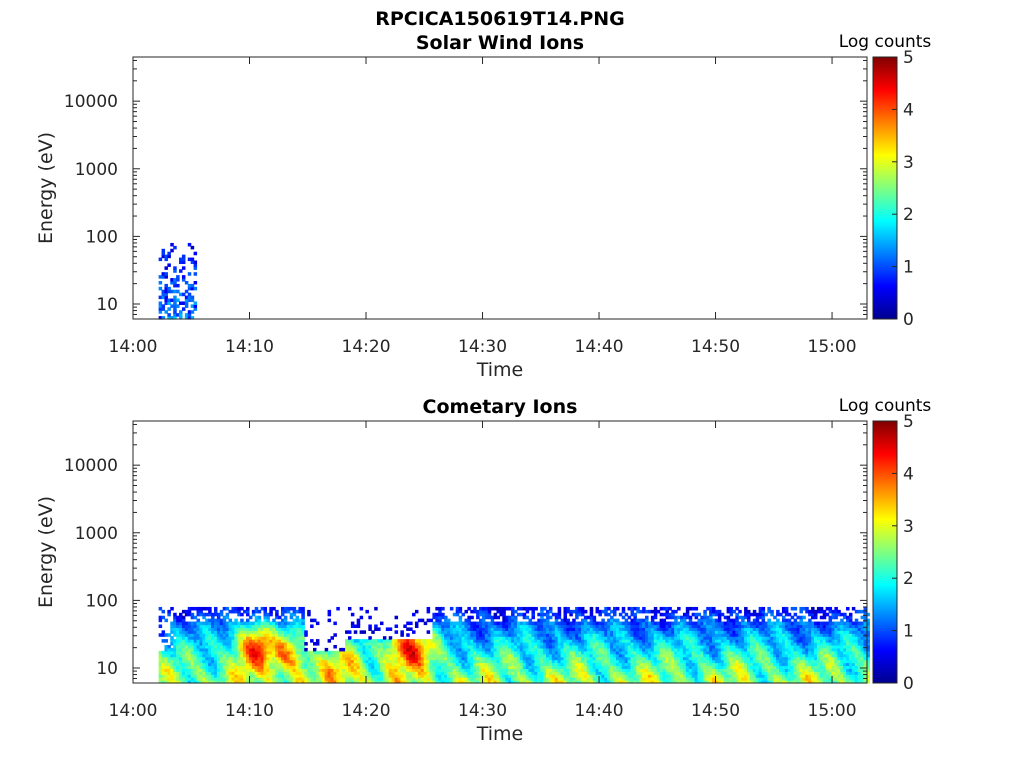 The image size is (1024, 768). I want to click on y-tick-label: 1000, so click(96, 170).